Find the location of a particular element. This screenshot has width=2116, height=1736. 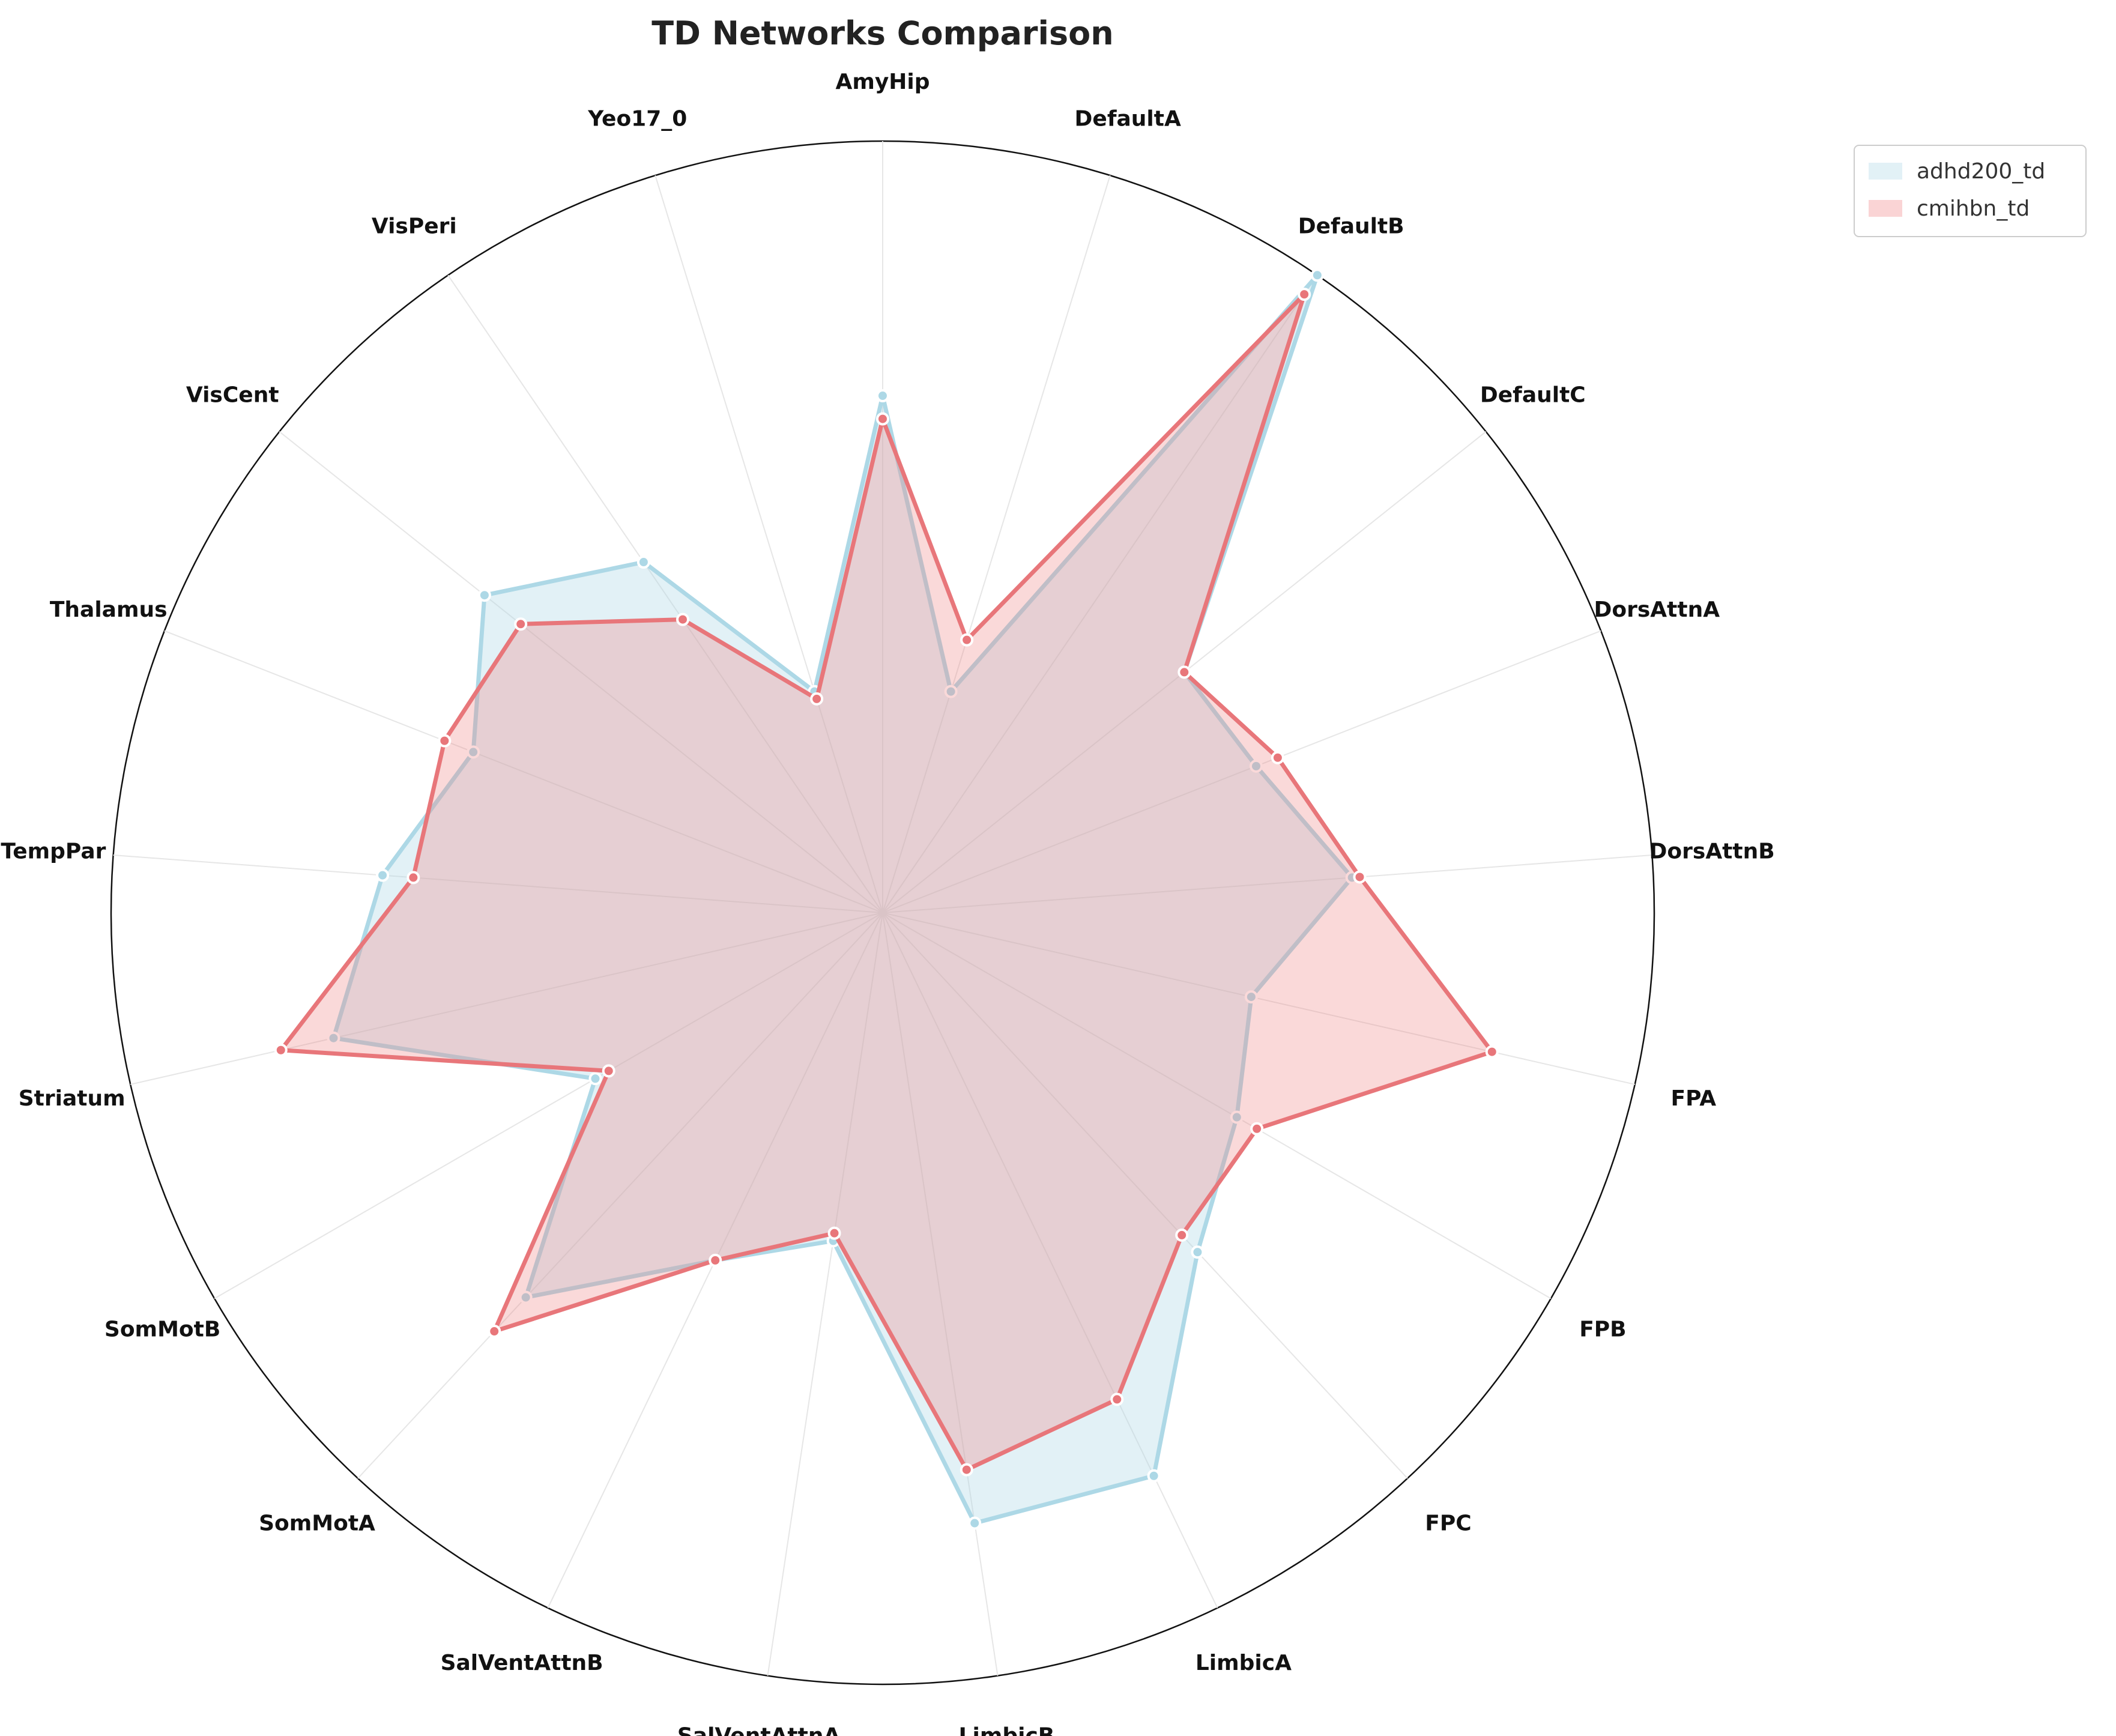

point-cmihbn_td-Striatum is located at coordinates (281, 1050).